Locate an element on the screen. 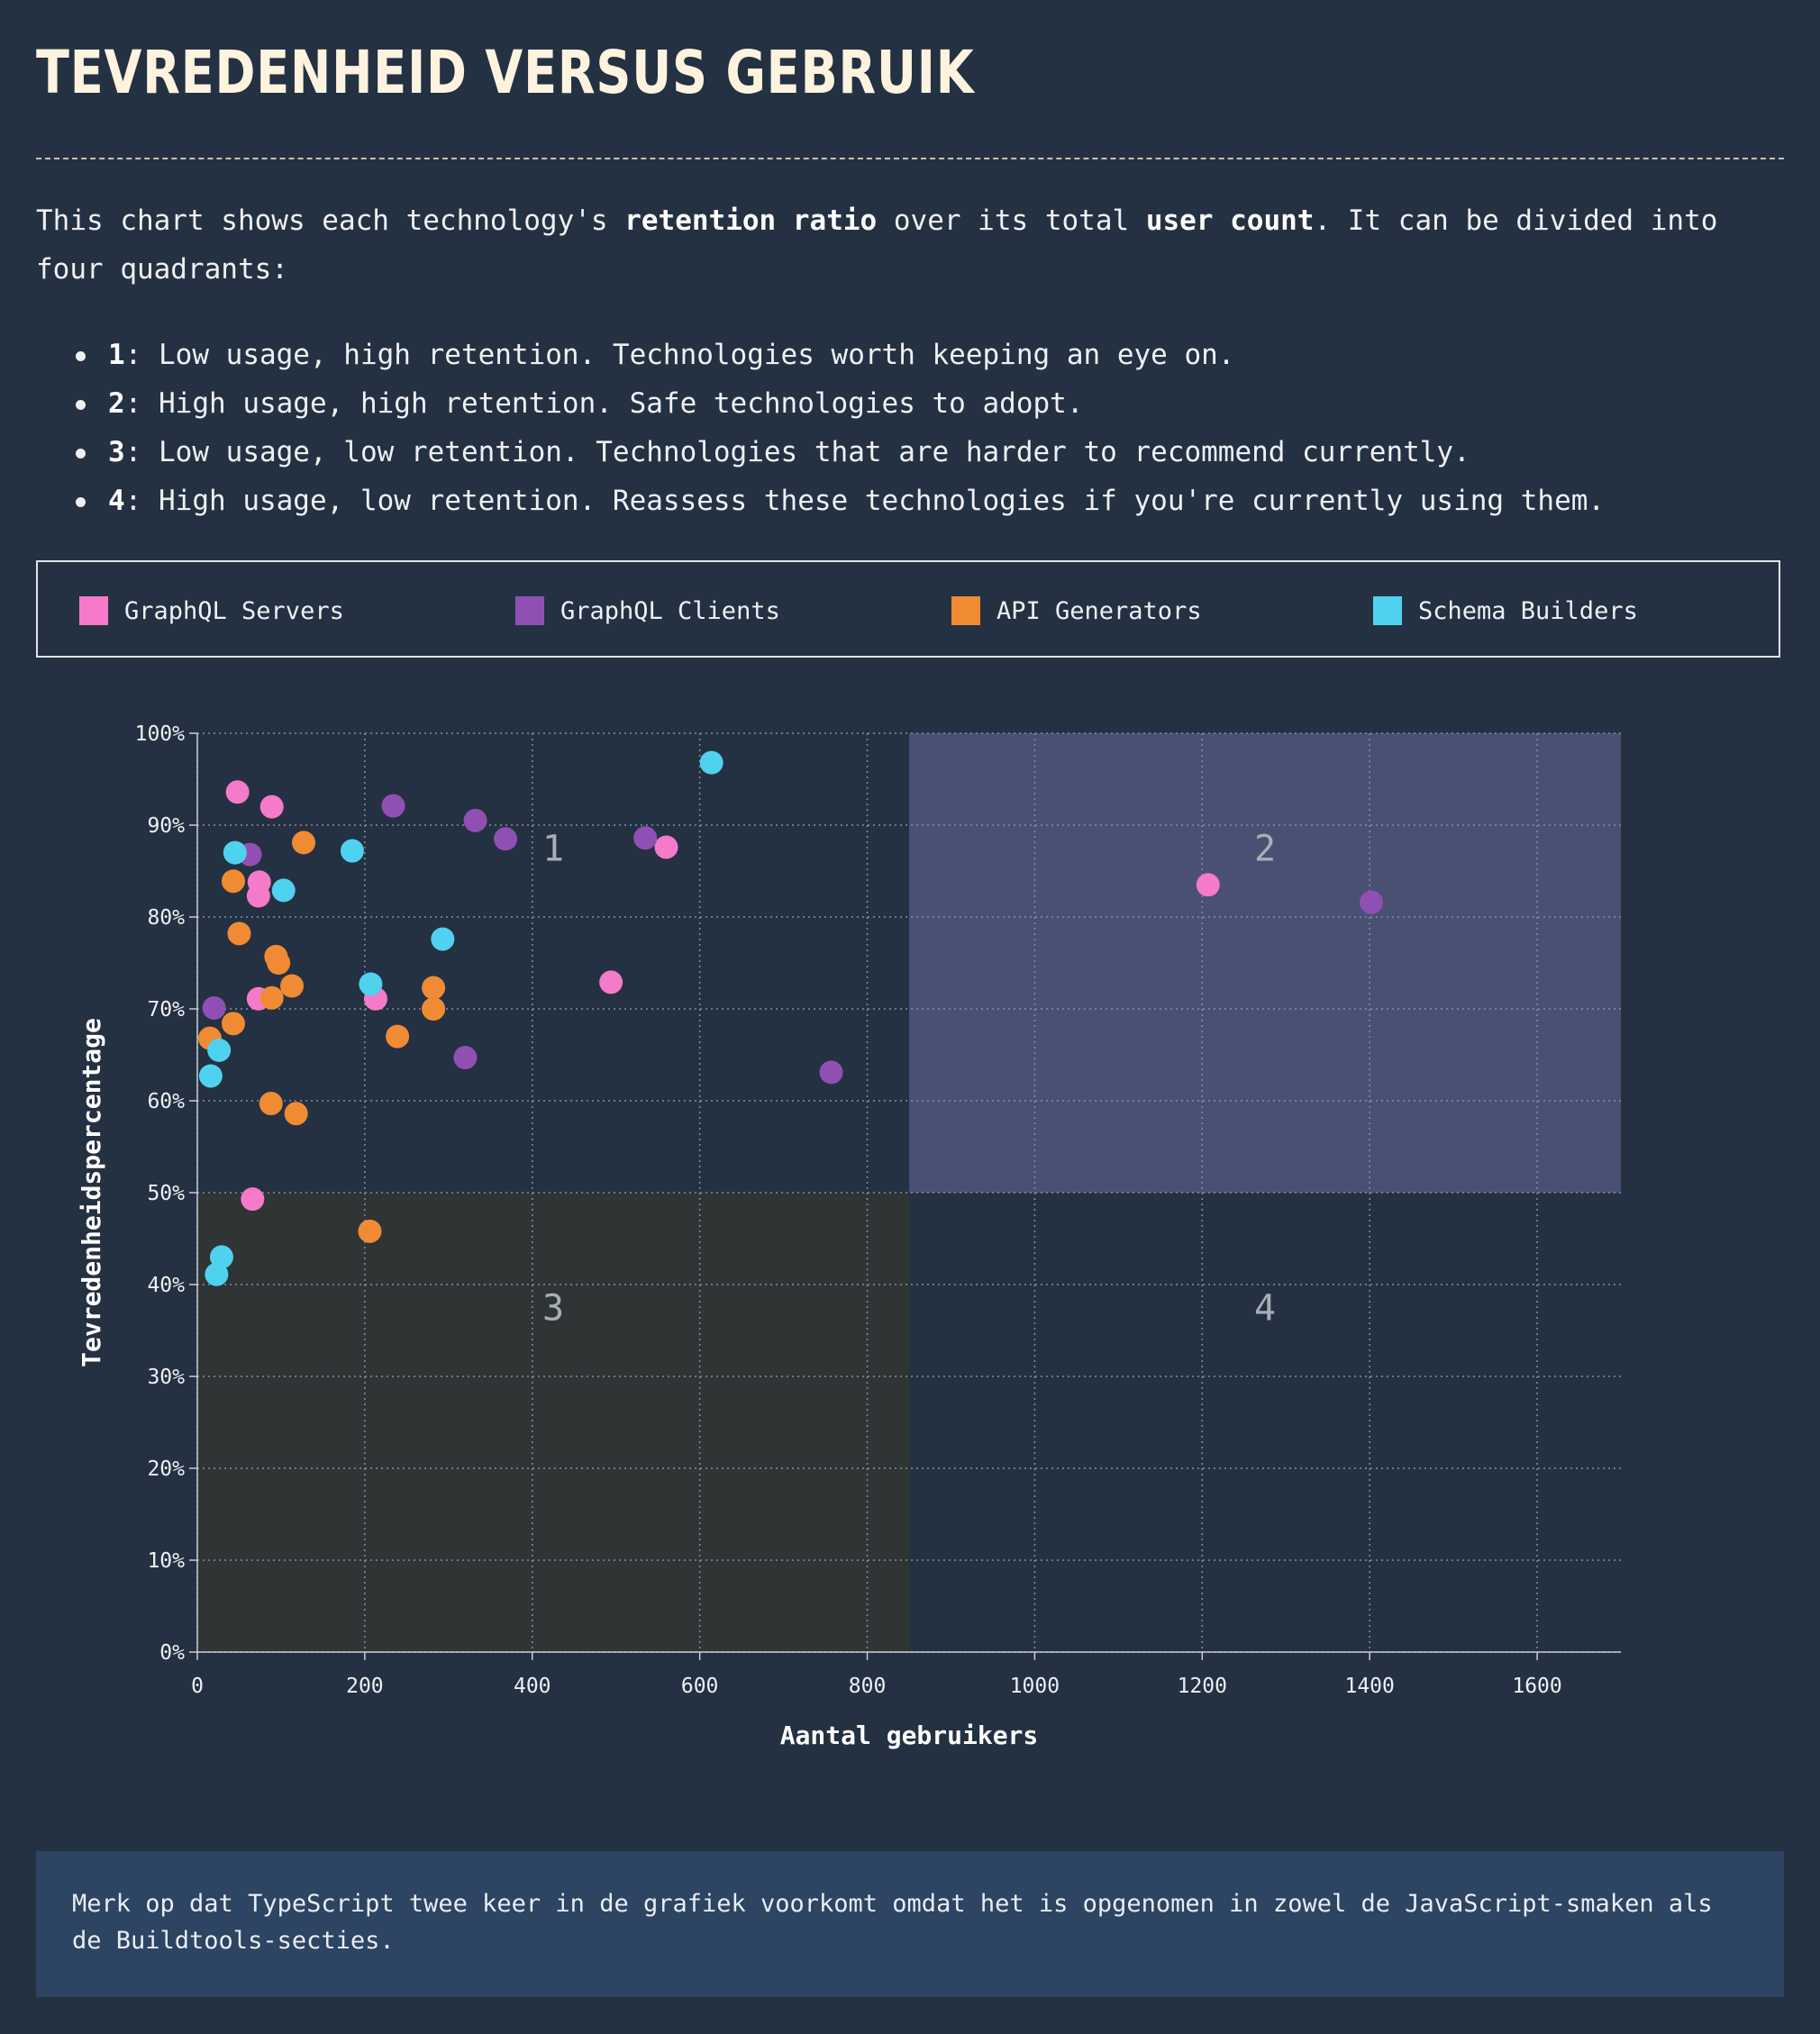  y-tick-label: 30% is located at coordinates (166, 1378).